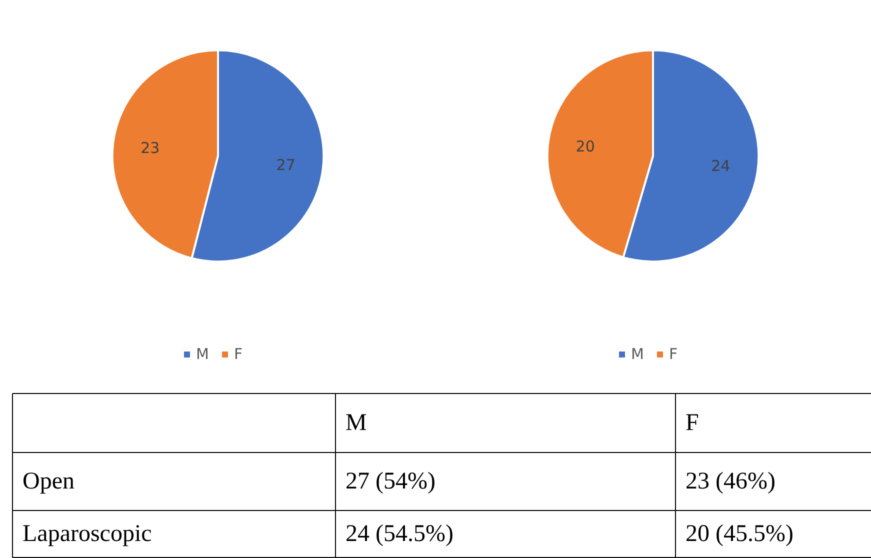 The width and height of the screenshot is (871, 558). I want to click on category-label: M, so click(356, 423).